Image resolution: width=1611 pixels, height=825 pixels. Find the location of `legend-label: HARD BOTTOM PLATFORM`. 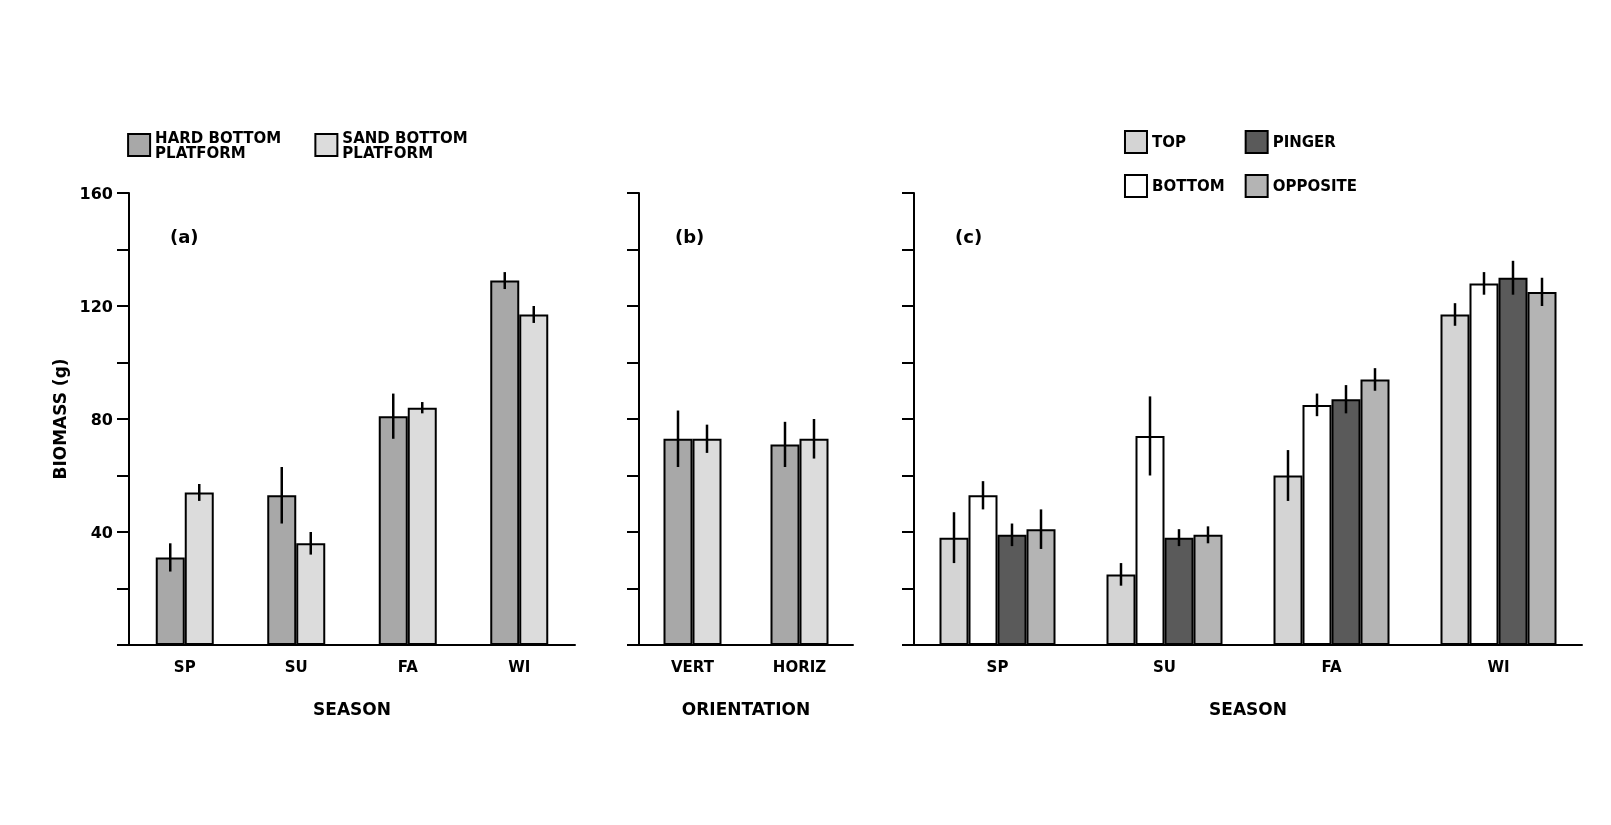

legend-label: HARD BOTTOM PLATFORM is located at coordinates (221, 145).